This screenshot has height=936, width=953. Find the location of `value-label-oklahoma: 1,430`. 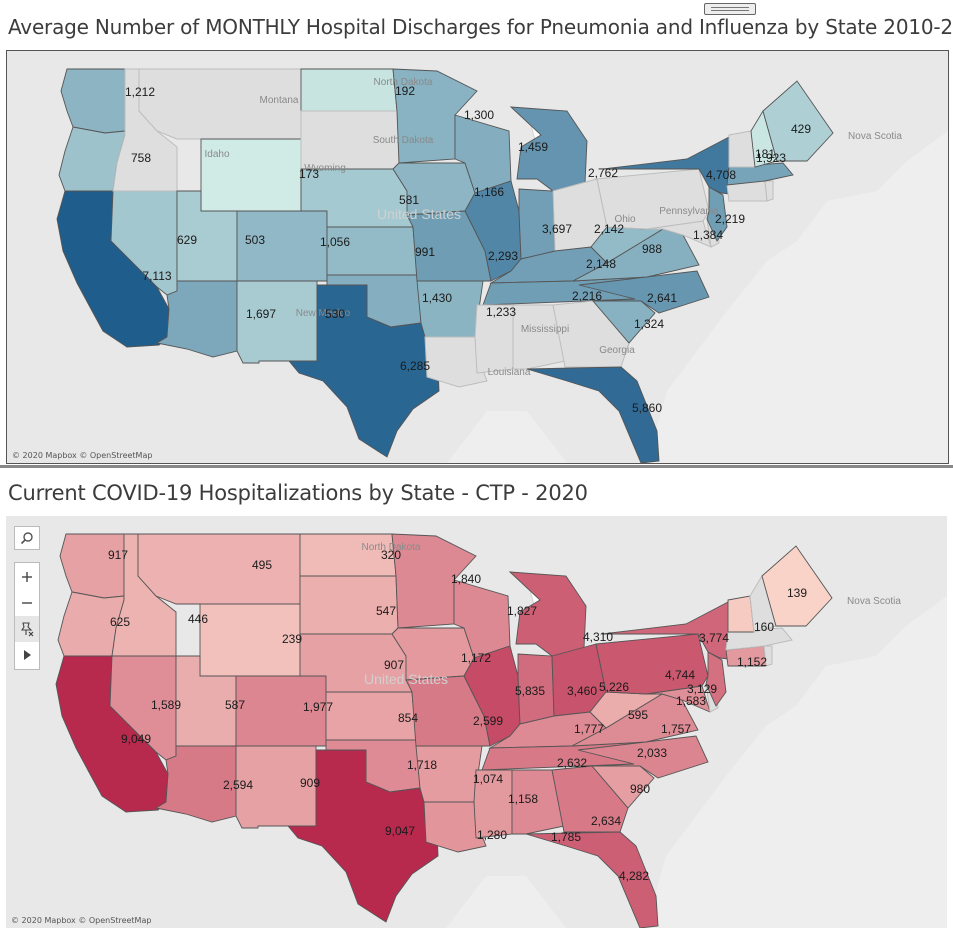

value-label-oklahoma: 1,430 is located at coordinates (437, 298).